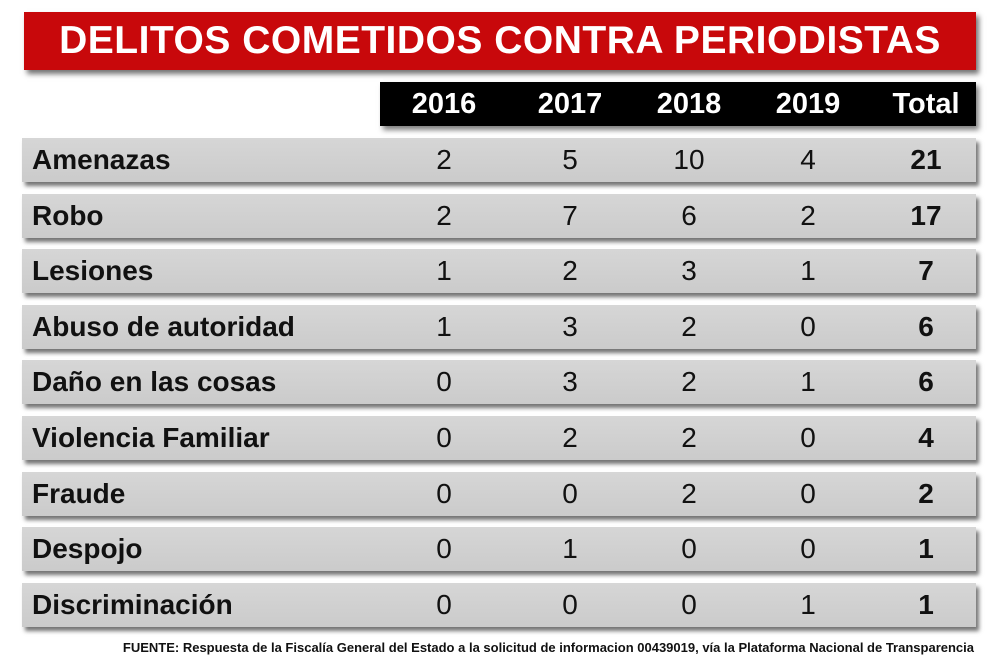 Image resolution: width=1000 pixels, height=666 pixels. I want to click on row-label: Daño en las cosas, so click(154, 381).